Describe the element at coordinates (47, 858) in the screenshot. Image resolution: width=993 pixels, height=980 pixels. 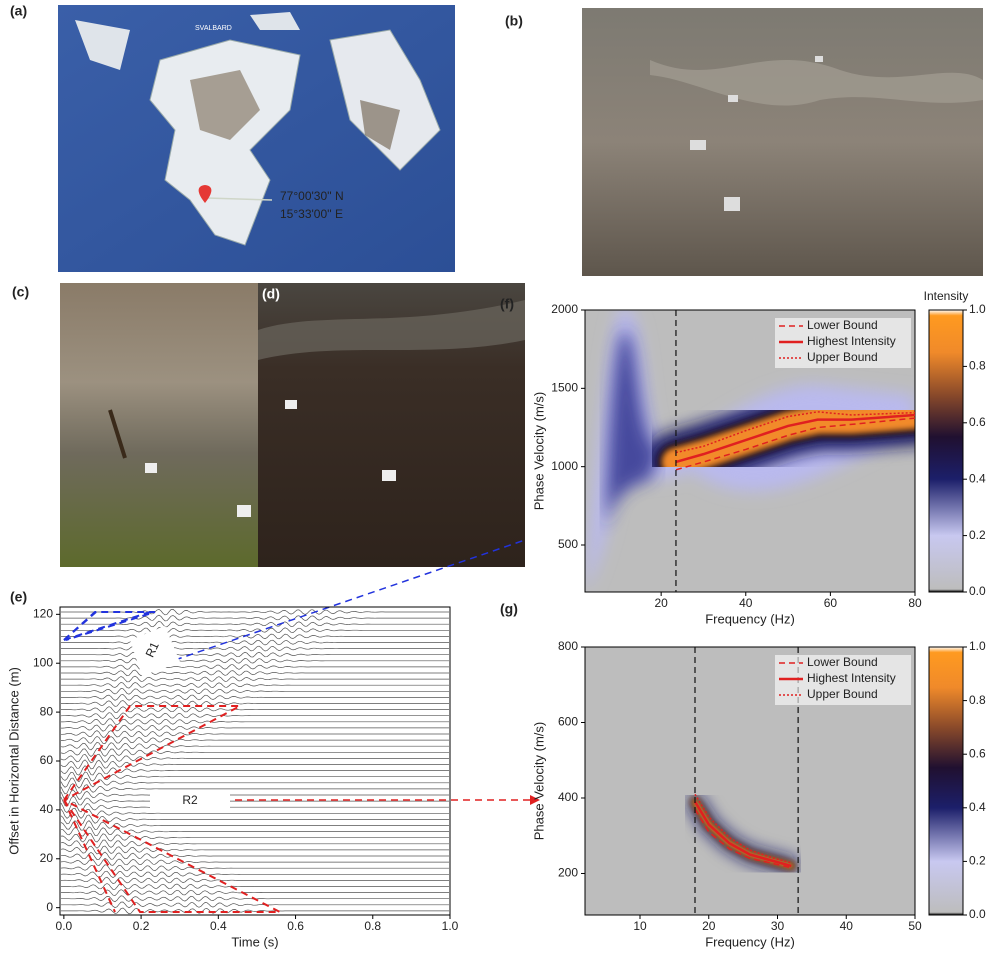
I see `y-tick-label: 20` at that location.